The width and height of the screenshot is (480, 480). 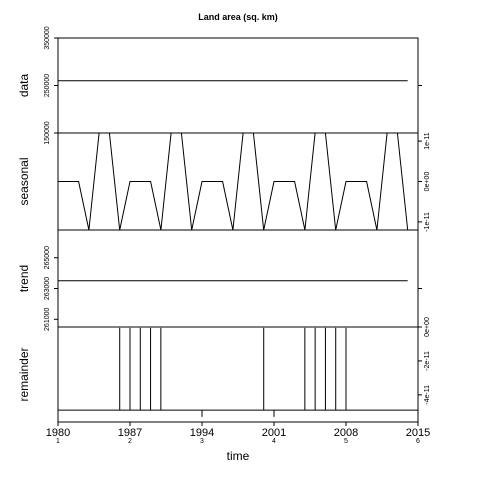 What do you see at coordinates (427, 361) in the screenshot?
I see `right-tick-label-remainder-1: -2e-11` at bounding box center [427, 361].